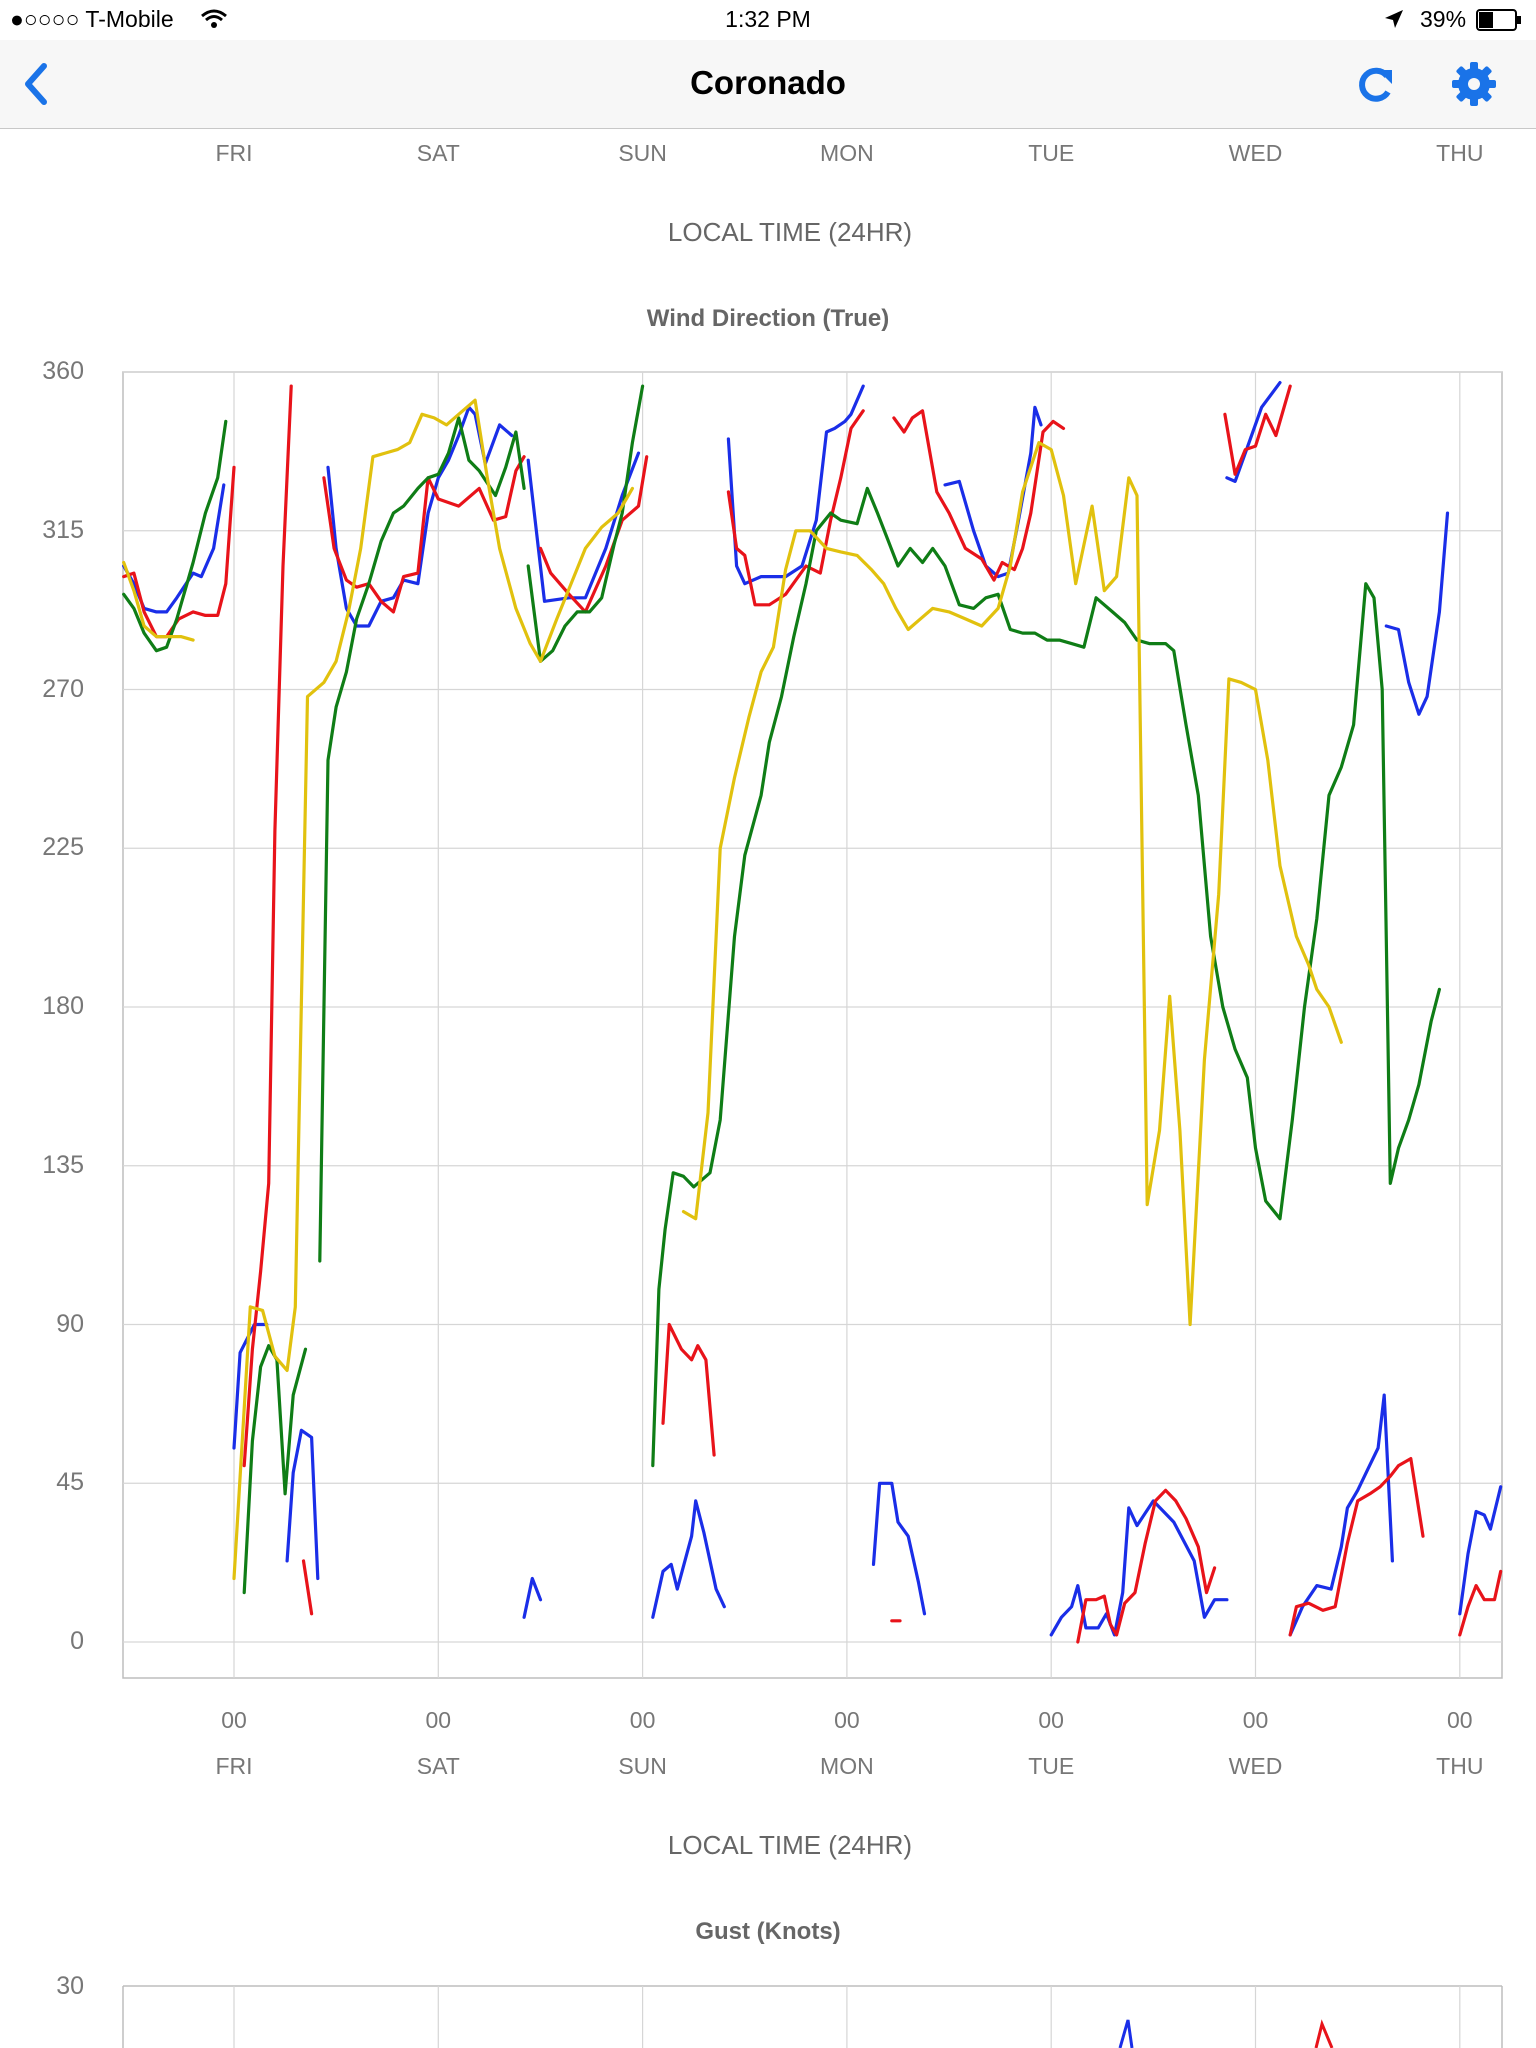 This screenshot has width=1536, height=2048. I want to click on settings-button, so click(1474, 84).